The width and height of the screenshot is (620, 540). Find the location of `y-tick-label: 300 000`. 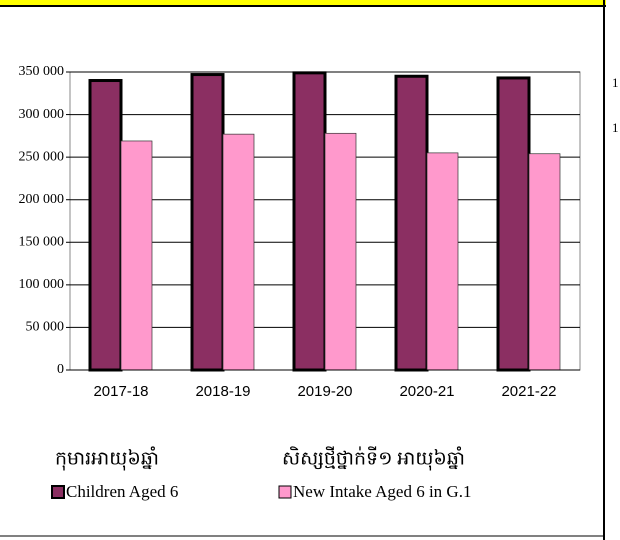

y-tick-label: 300 000 is located at coordinates (42, 114).